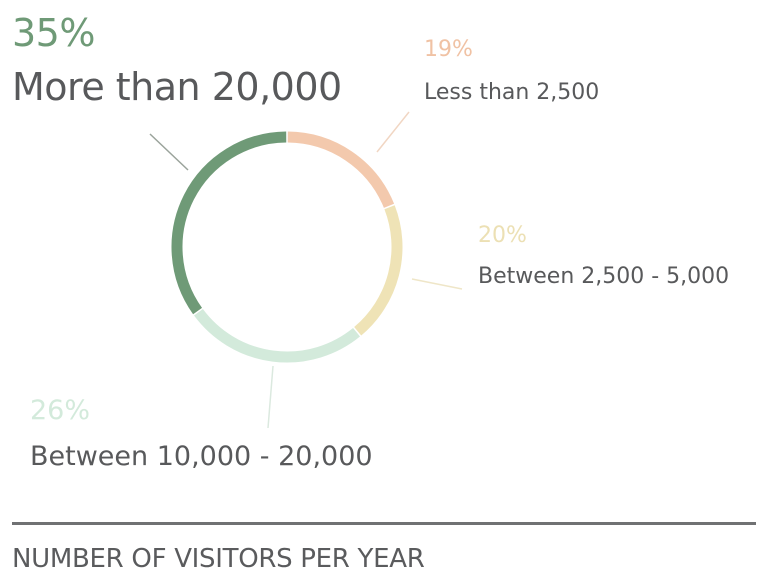 The image size is (768, 586). Describe the element at coordinates (53, 33) in the screenshot. I see `slice-pct-more-than-20000: 35%` at that location.